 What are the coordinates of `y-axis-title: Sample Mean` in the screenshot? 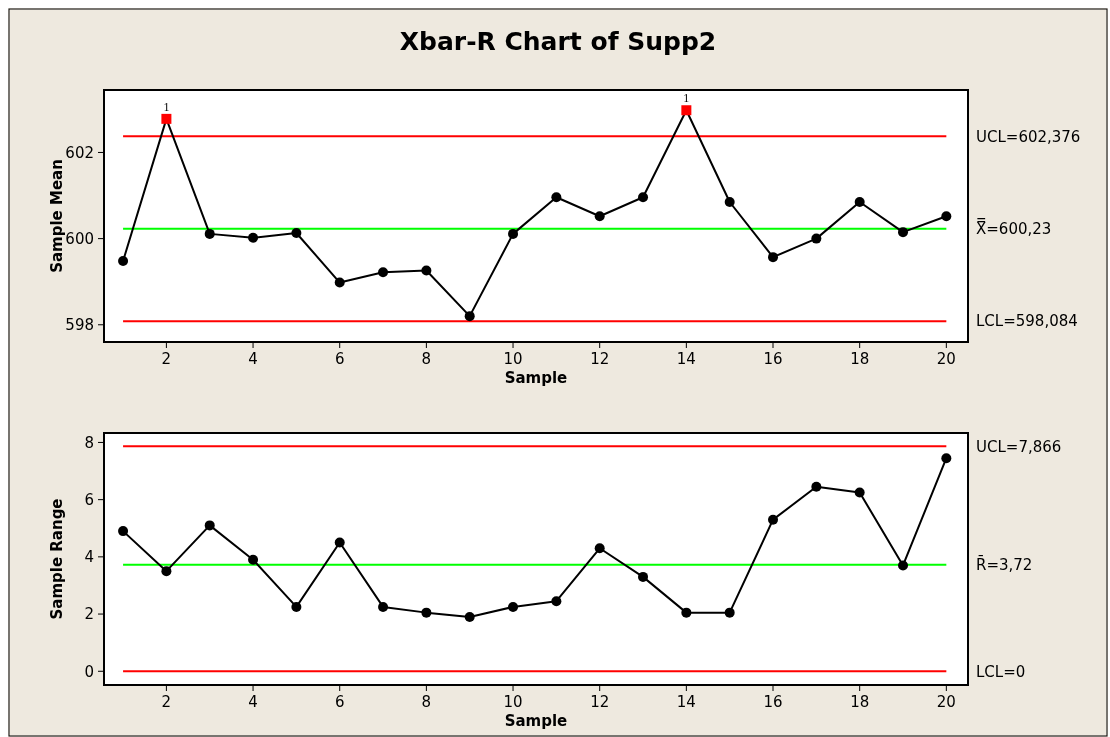 It's located at (57, 216).